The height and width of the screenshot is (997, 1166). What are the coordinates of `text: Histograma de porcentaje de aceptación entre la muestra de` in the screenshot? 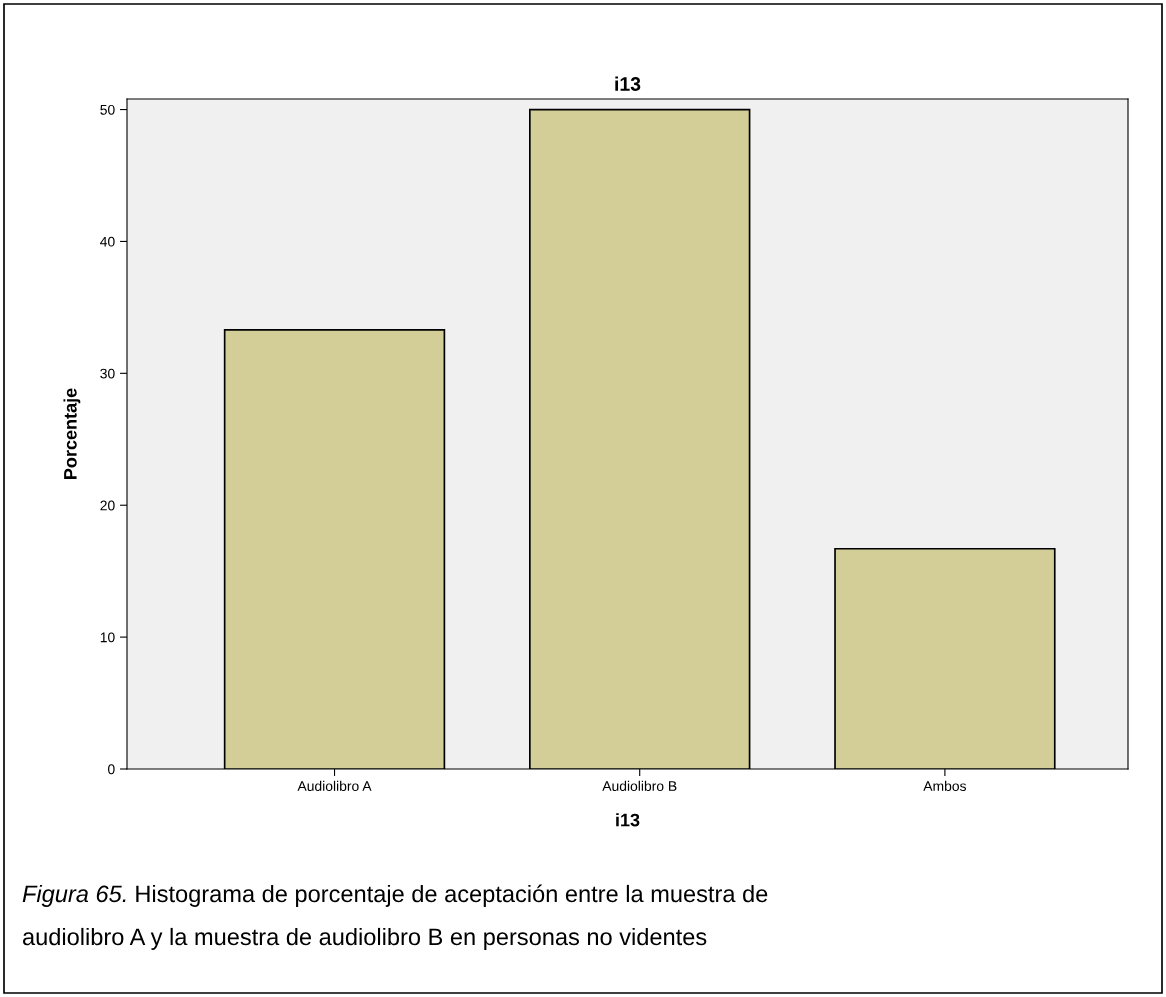 It's located at (452, 895).